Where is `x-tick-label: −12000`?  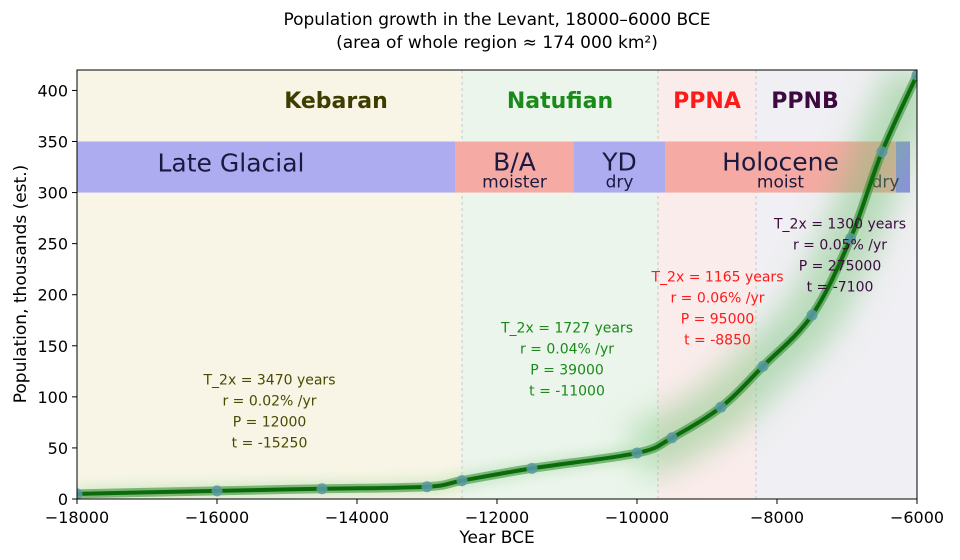 x-tick-label: −12000 is located at coordinates (497, 517).